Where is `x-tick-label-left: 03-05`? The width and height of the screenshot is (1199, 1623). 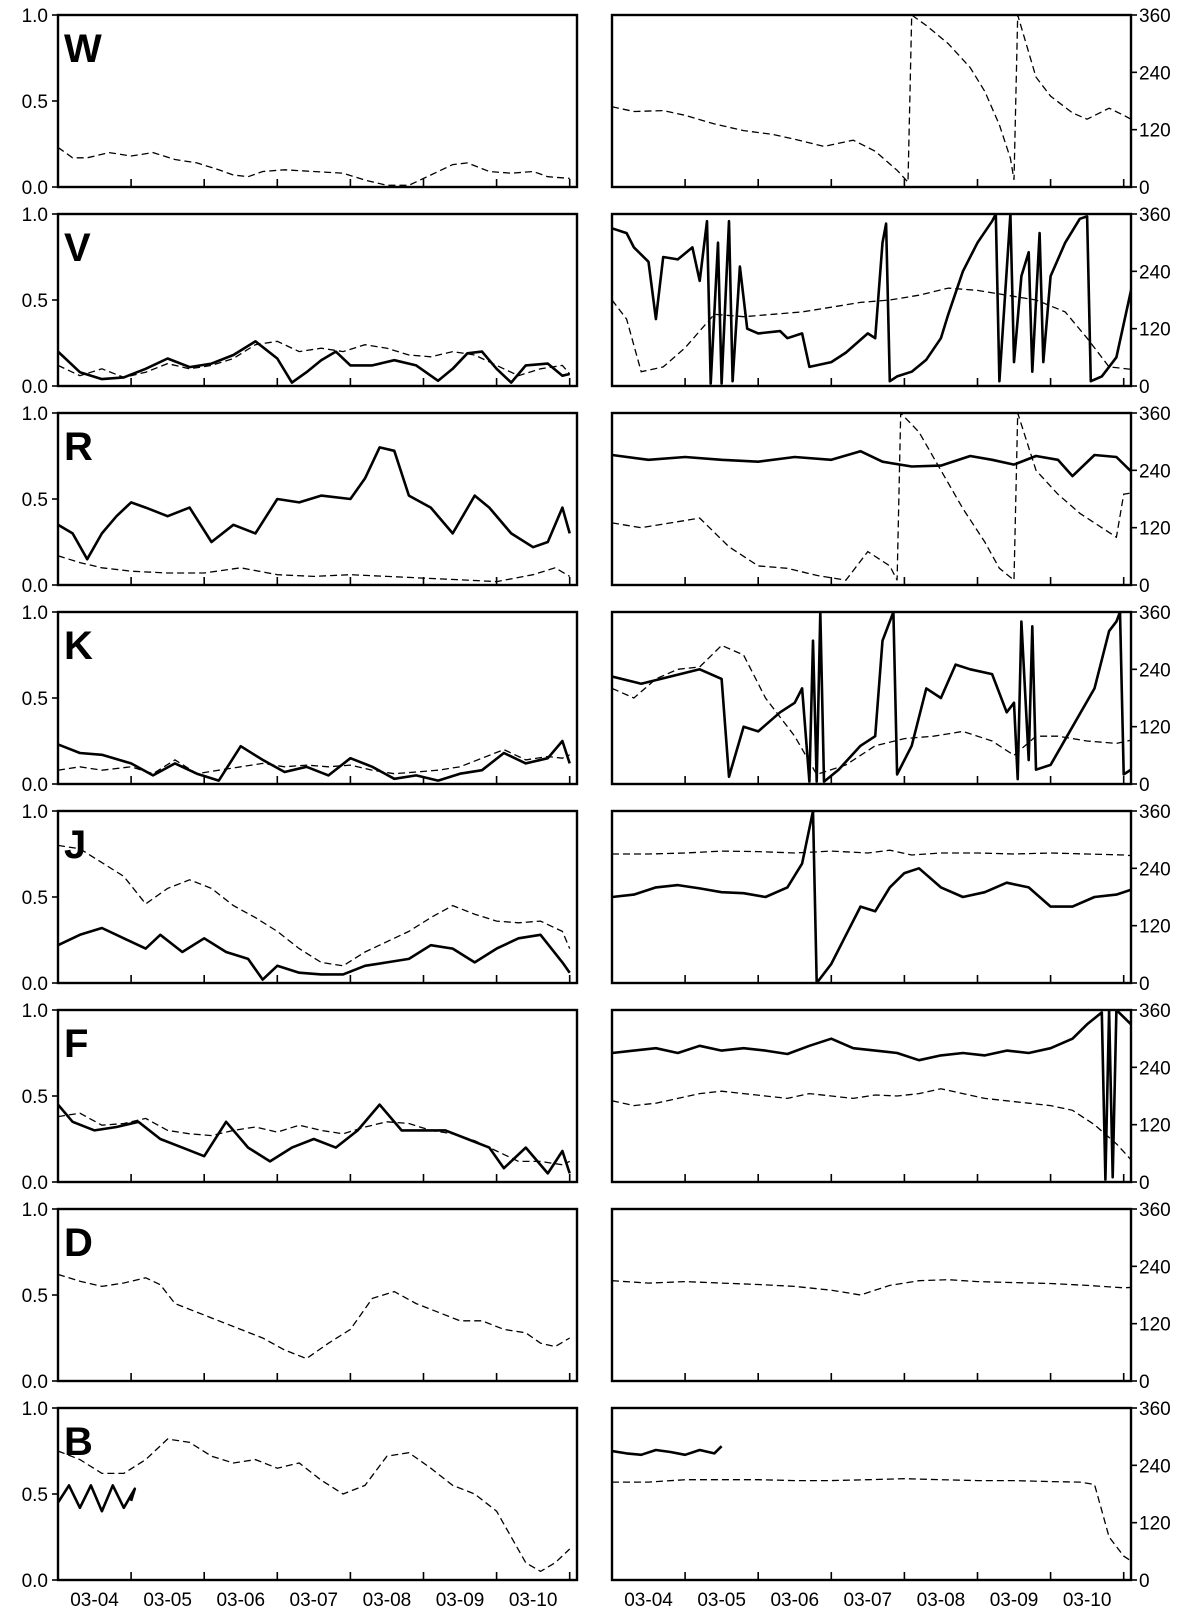
x-tick-label-left: 03-05 is located at coordinates (167, 1600).